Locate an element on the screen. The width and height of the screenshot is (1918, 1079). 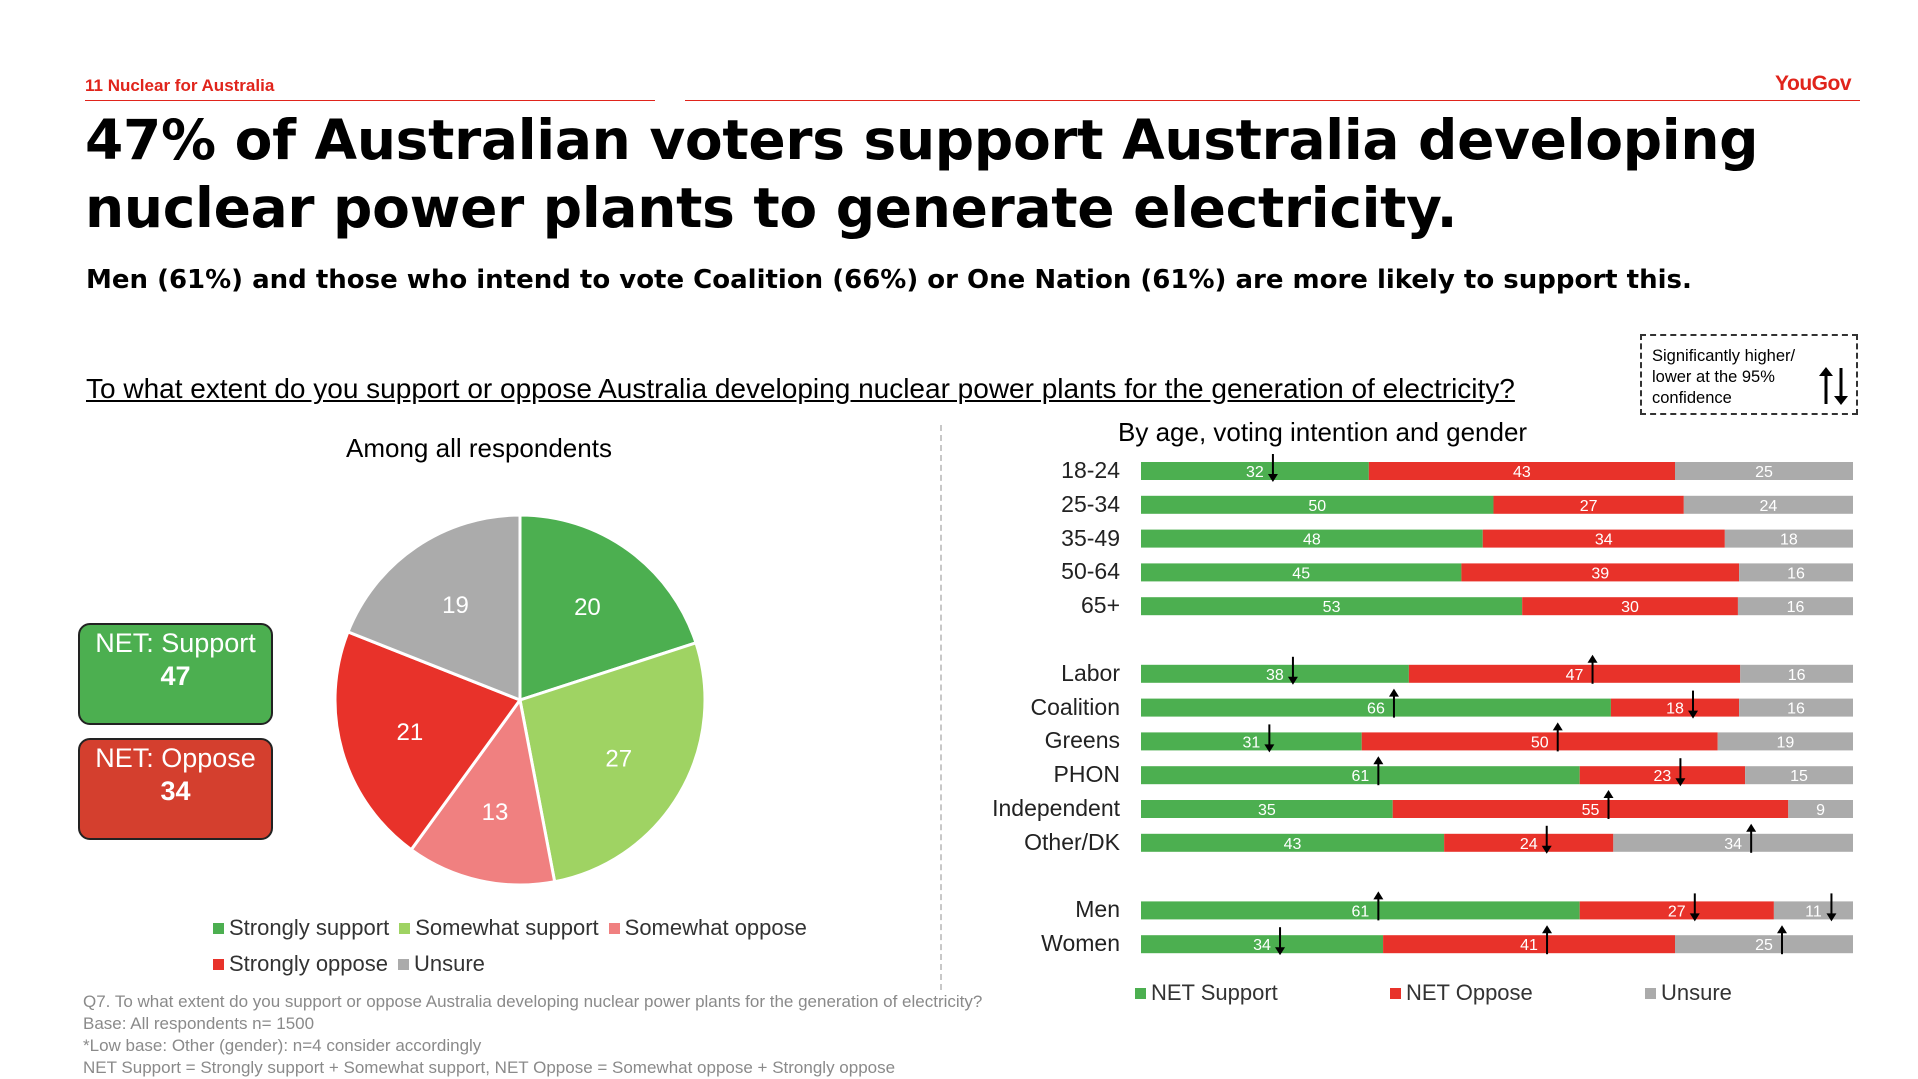
bar-value-other-dk-net-oppose: 24 is located at coordinates (1529, 844).